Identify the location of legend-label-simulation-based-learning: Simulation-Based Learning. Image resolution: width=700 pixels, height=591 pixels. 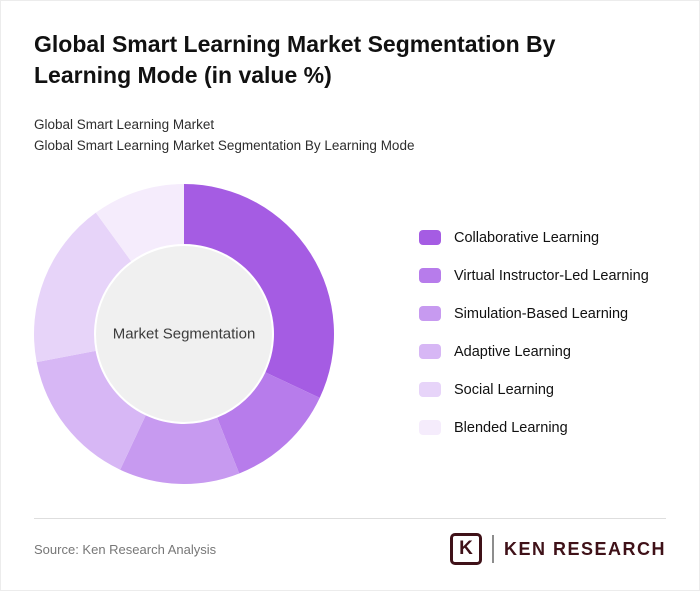
(541, 313).